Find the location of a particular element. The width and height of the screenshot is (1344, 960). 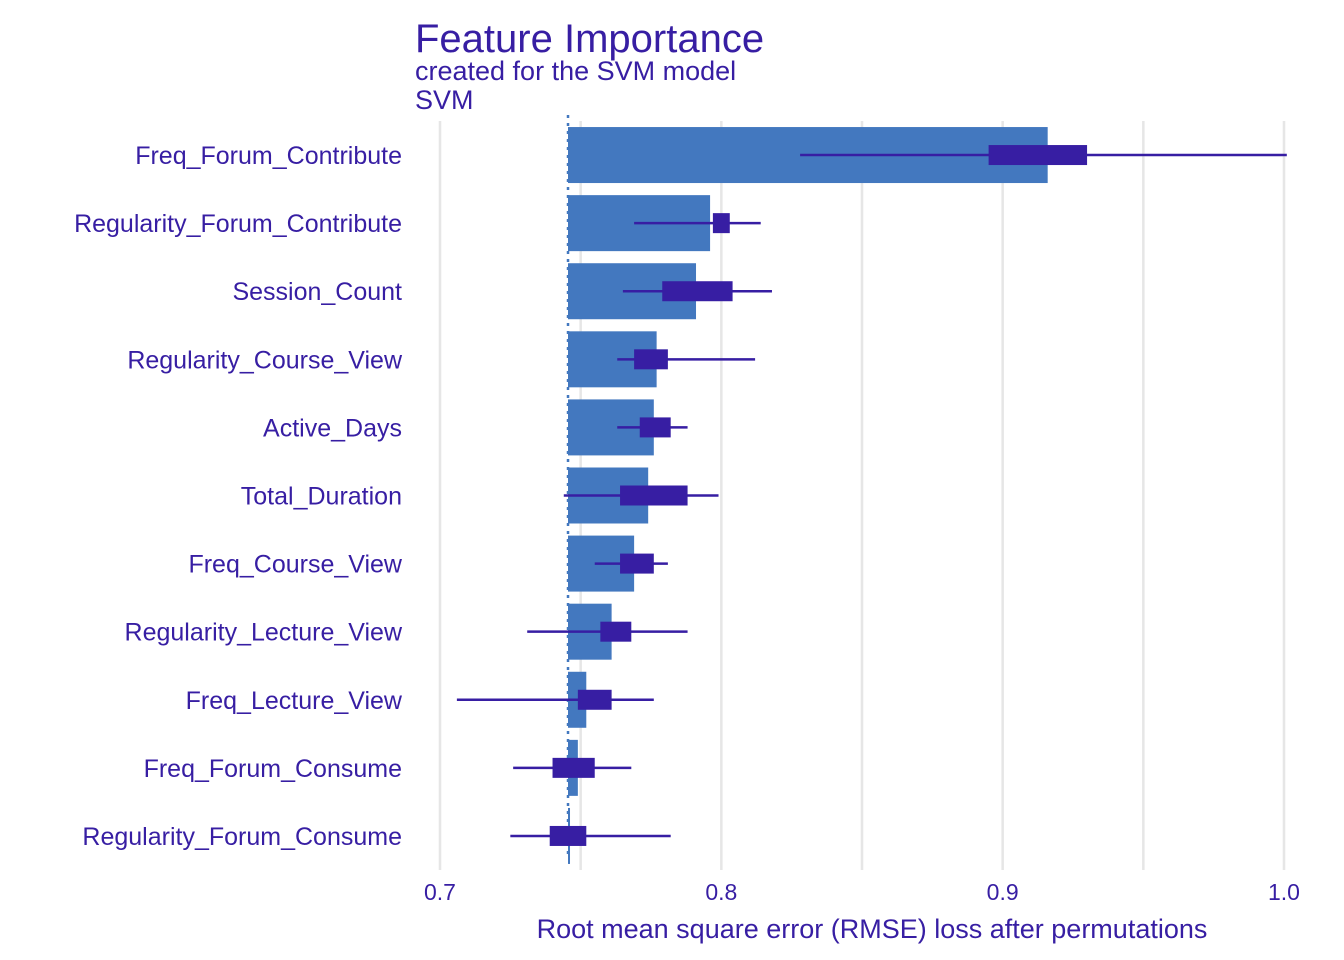

feature-label: Freq_Forum_Consume is located at coordinates (273, 769).